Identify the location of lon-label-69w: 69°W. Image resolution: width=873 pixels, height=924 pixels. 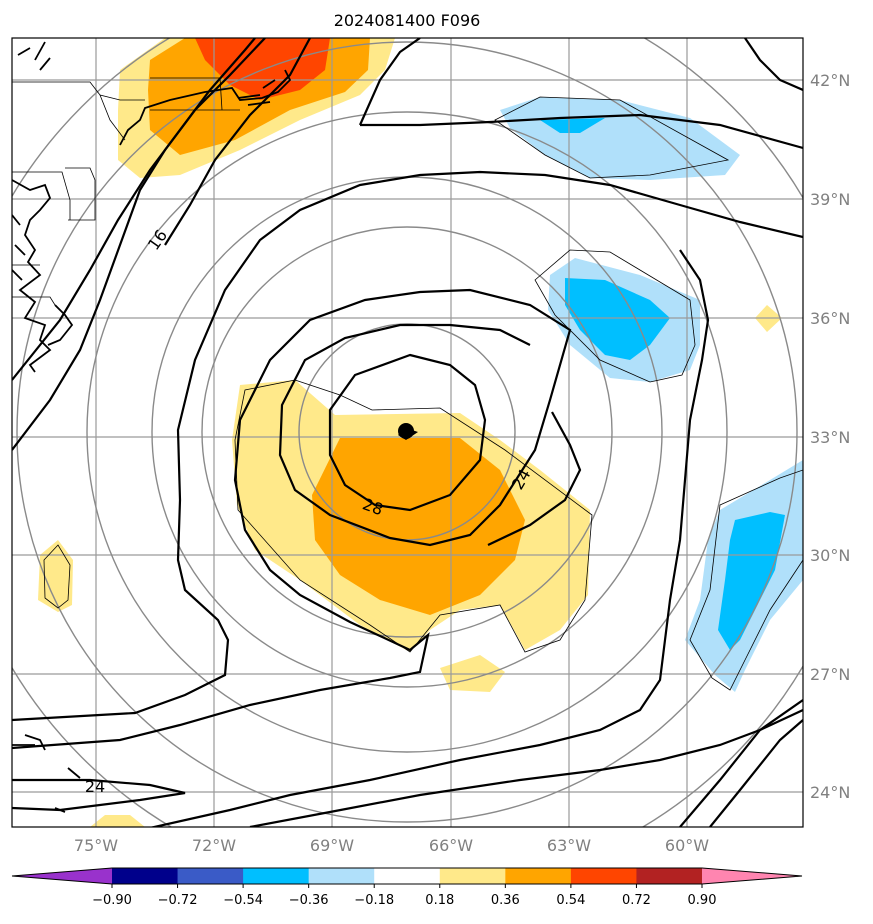
(332, 845).